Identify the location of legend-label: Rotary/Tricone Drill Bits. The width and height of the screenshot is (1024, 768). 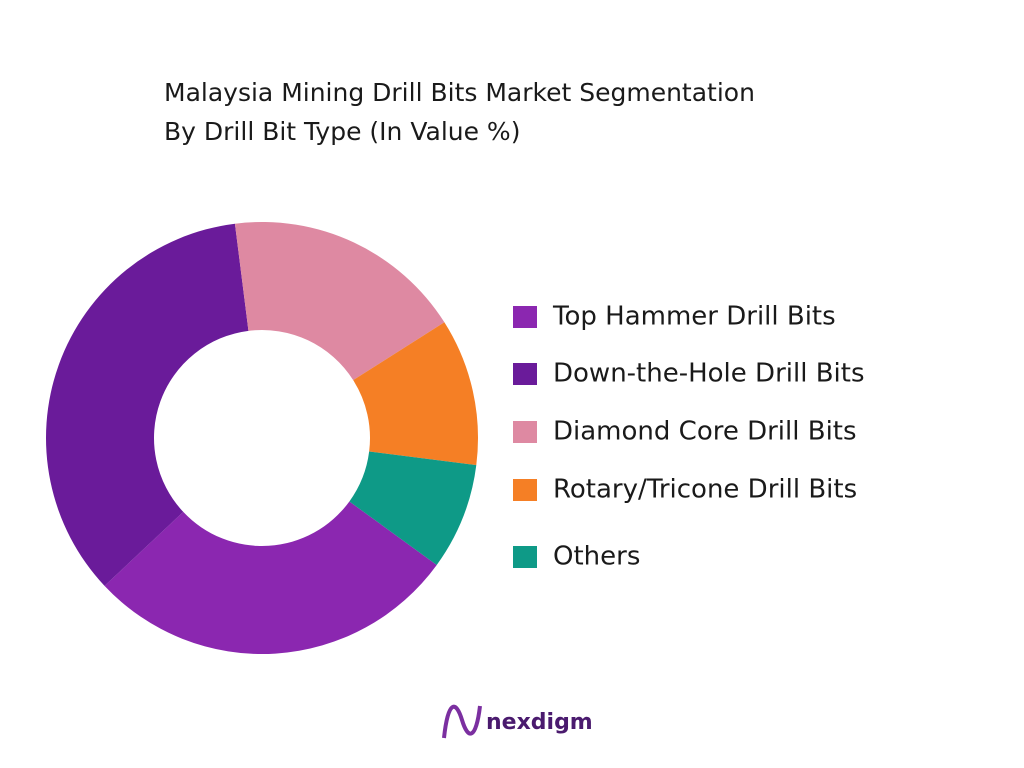
(705, 490).